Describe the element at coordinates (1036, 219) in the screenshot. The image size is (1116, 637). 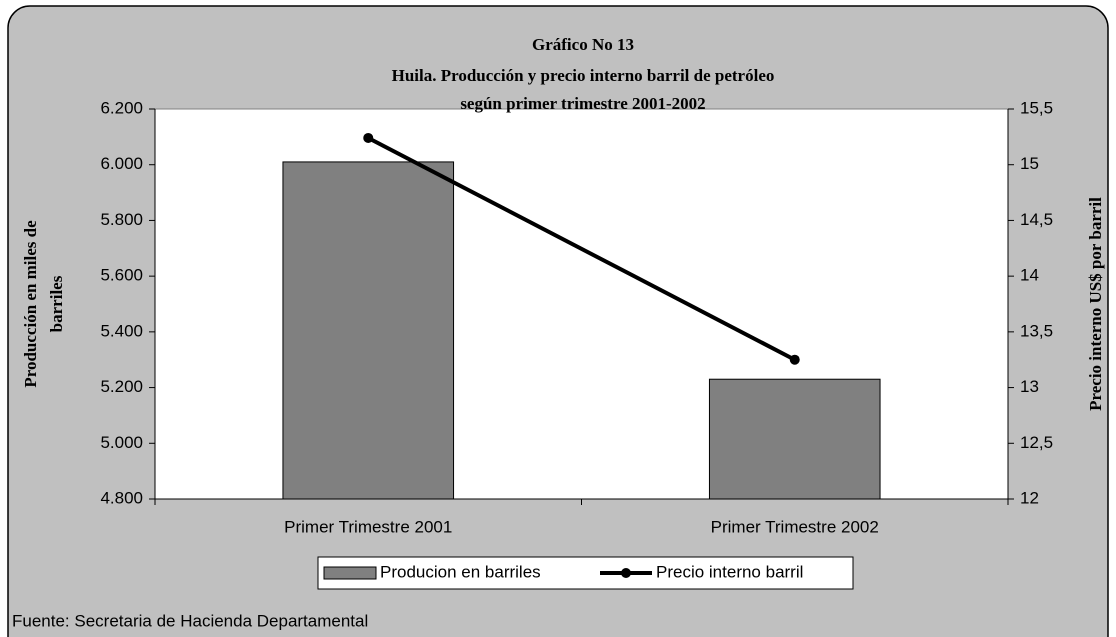
I see `y2-tick-label: 14,5` at that location.